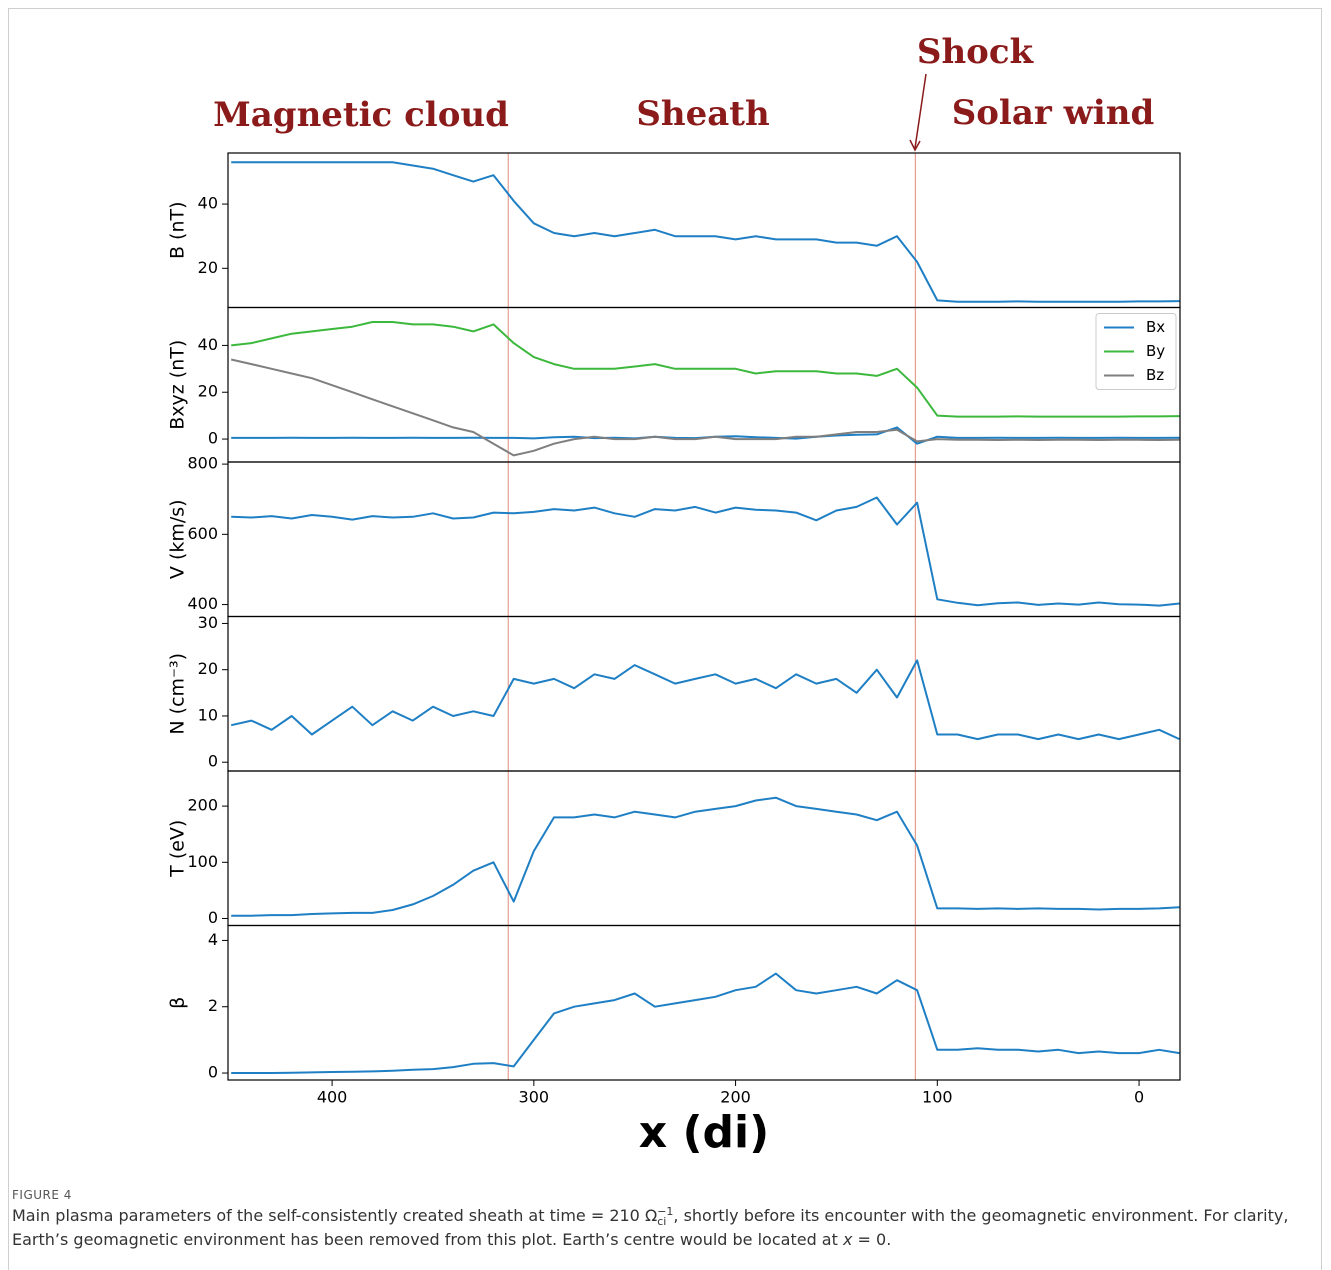 Image resolution: width=1331 pixels, height=1270 pixels. Describe the element at coordinates (662, 1221) in the screenshot. I see `omega-sub: ci` at that location.